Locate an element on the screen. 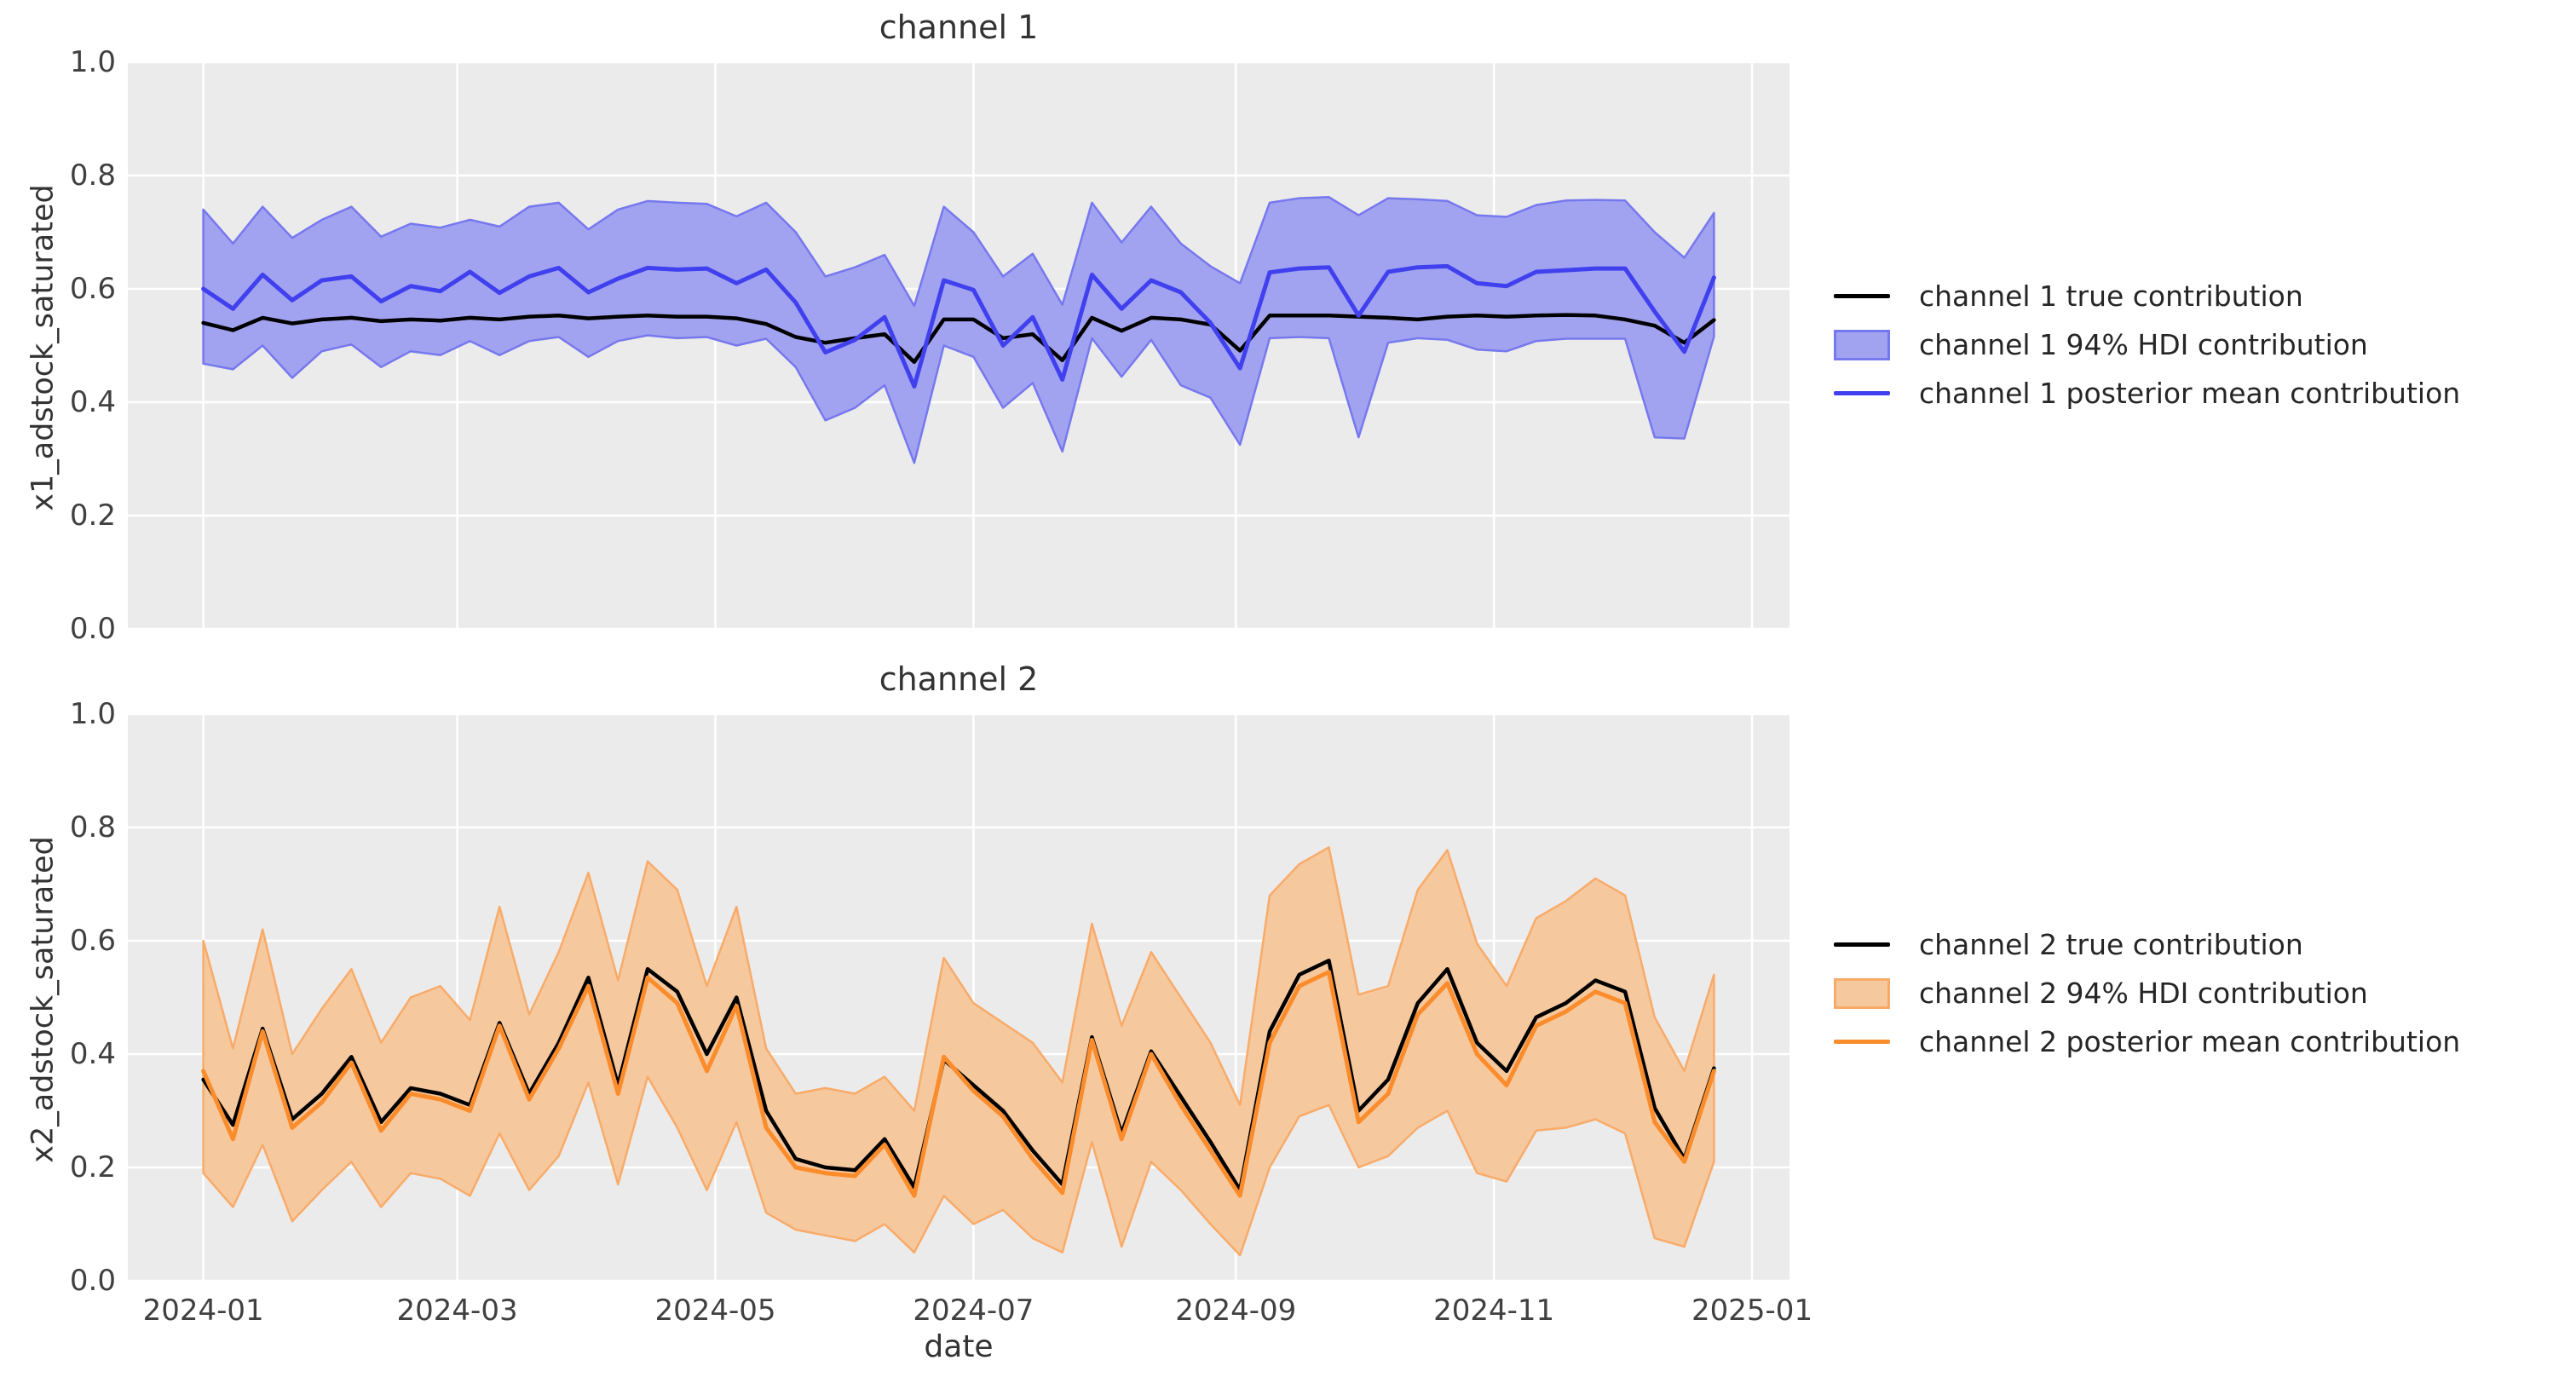  x-tick-label: 2024-05 is located at coordinates (715, 1311).